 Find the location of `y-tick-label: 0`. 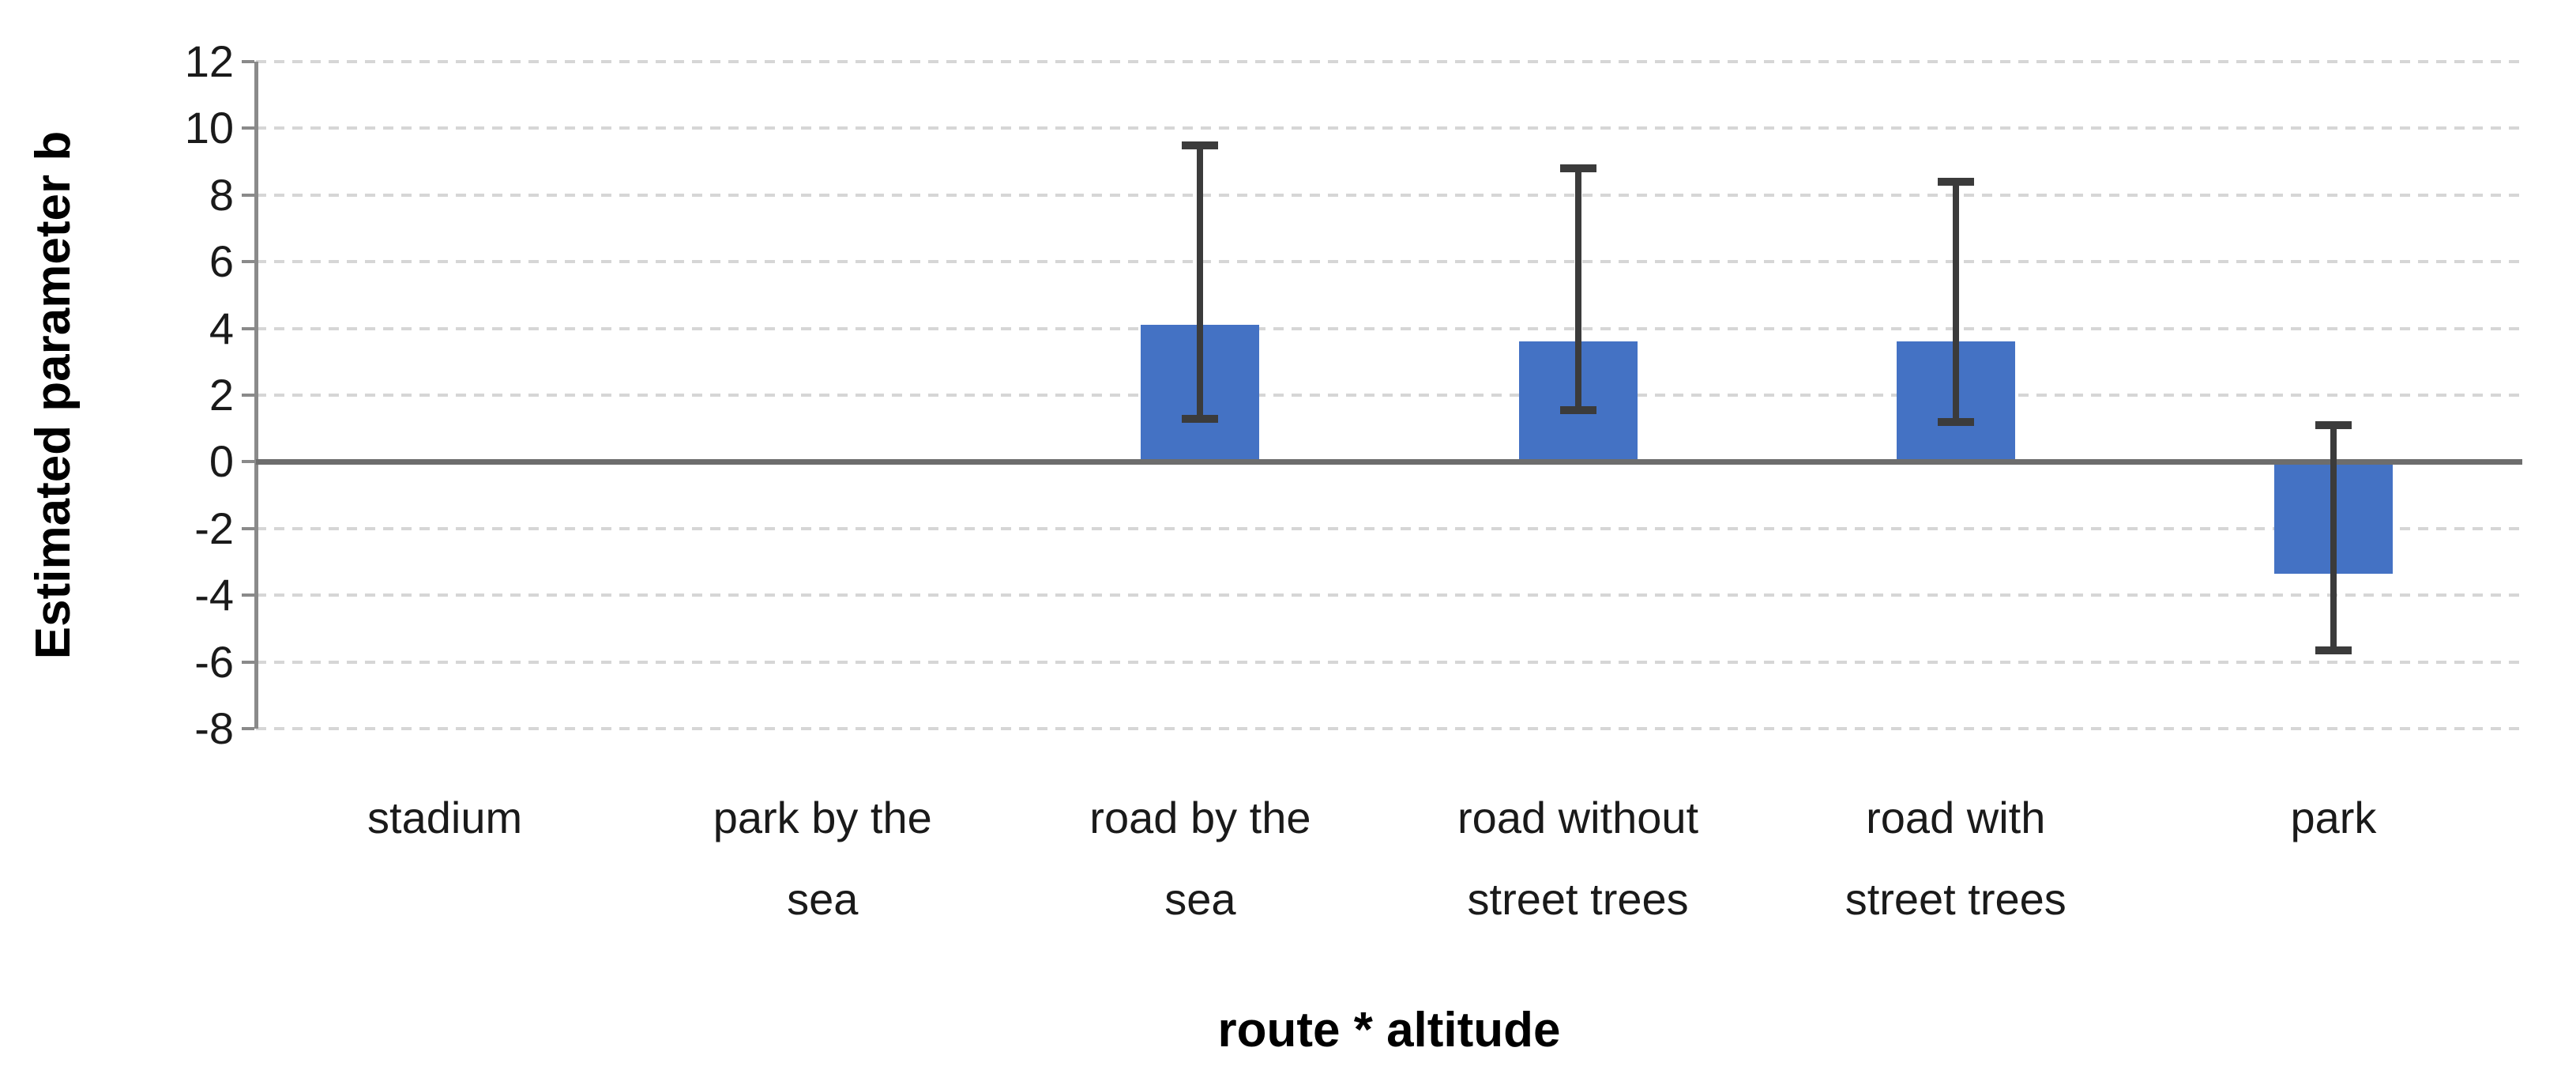

y-tick-label: 0 is located at coordinates (221, 461).